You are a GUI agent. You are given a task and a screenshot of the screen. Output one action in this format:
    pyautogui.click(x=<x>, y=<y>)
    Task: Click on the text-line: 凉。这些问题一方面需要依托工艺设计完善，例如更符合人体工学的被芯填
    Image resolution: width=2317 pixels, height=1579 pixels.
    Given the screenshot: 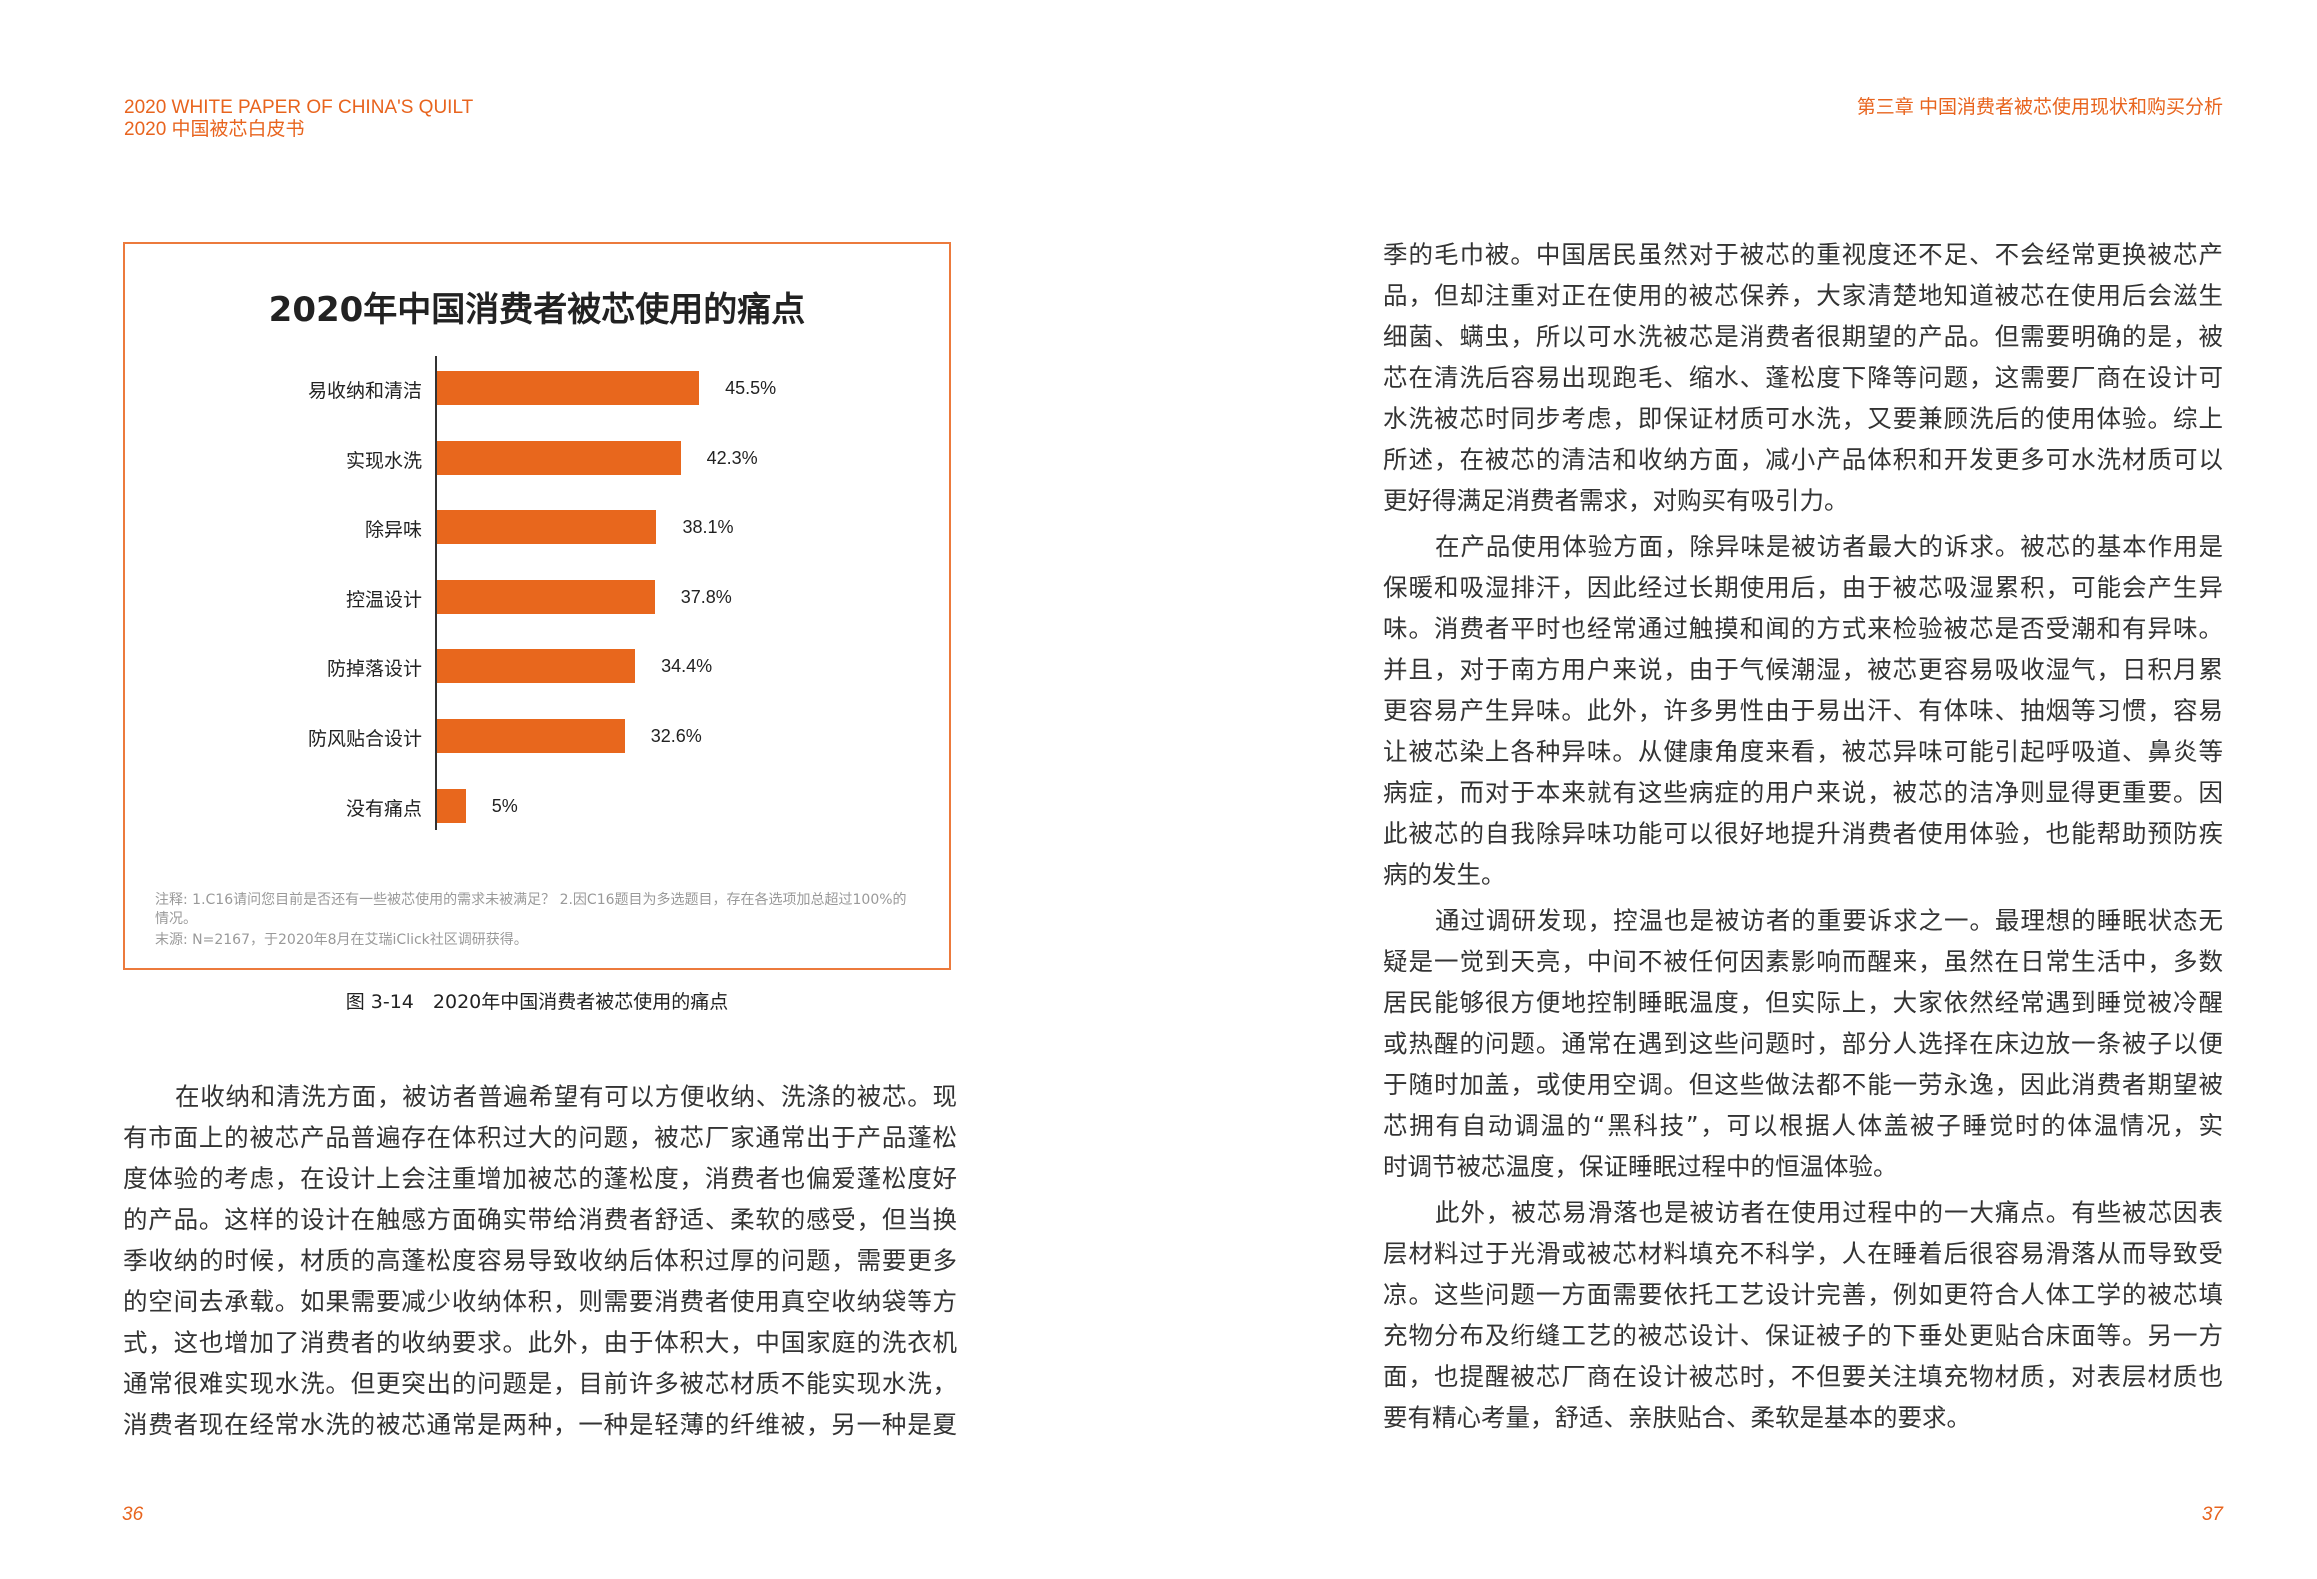 What is the action you would take?
    pyautogui.click(x=1803, y=1294)
    